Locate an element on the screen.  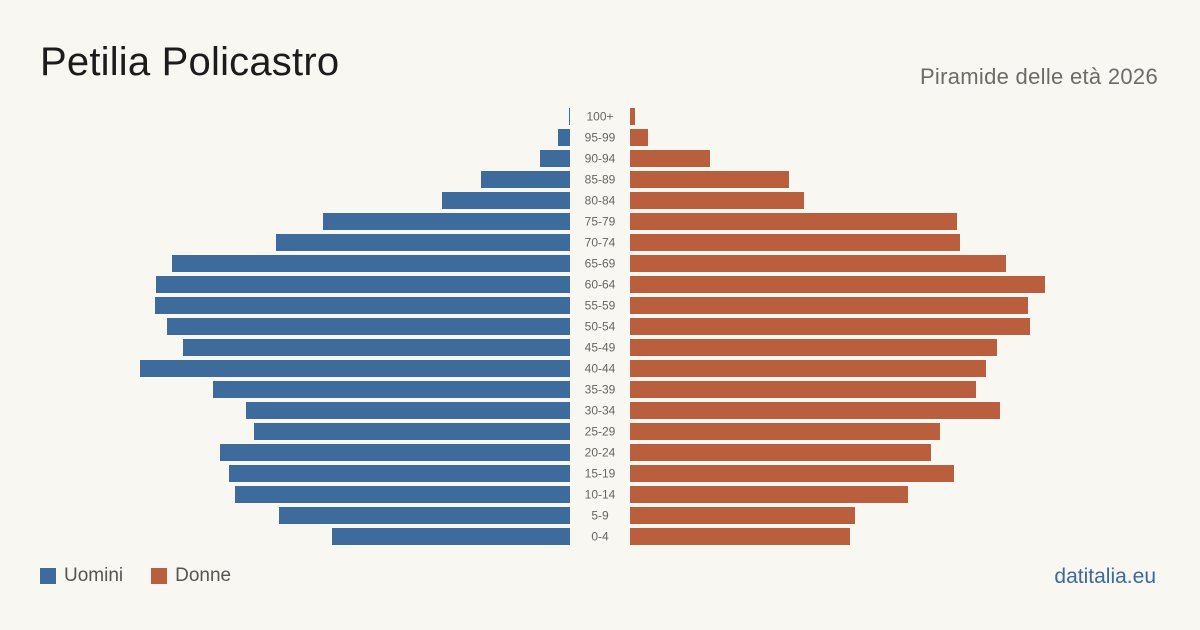
age-label: 40-44 is located at coordinates (600, 369).